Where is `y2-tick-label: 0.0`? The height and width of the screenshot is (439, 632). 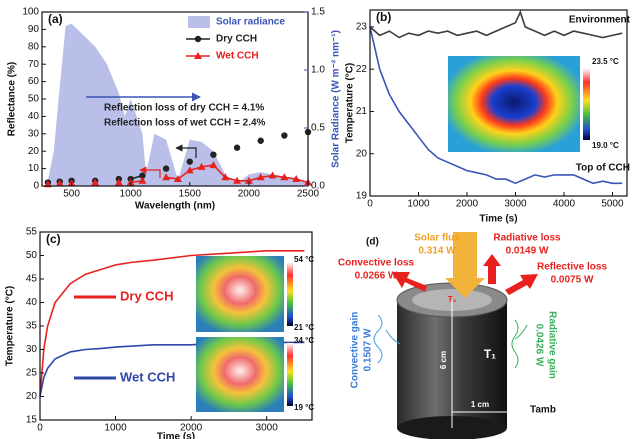 y2-tick-label: 0.0 is located at coordinates (318, 186).